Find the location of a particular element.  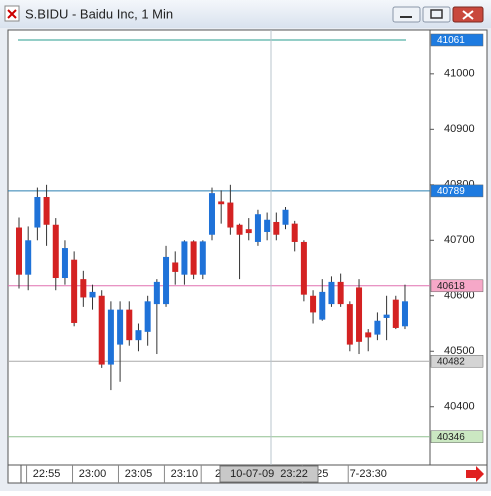

window-buttons is located at coordinates (438, 14).